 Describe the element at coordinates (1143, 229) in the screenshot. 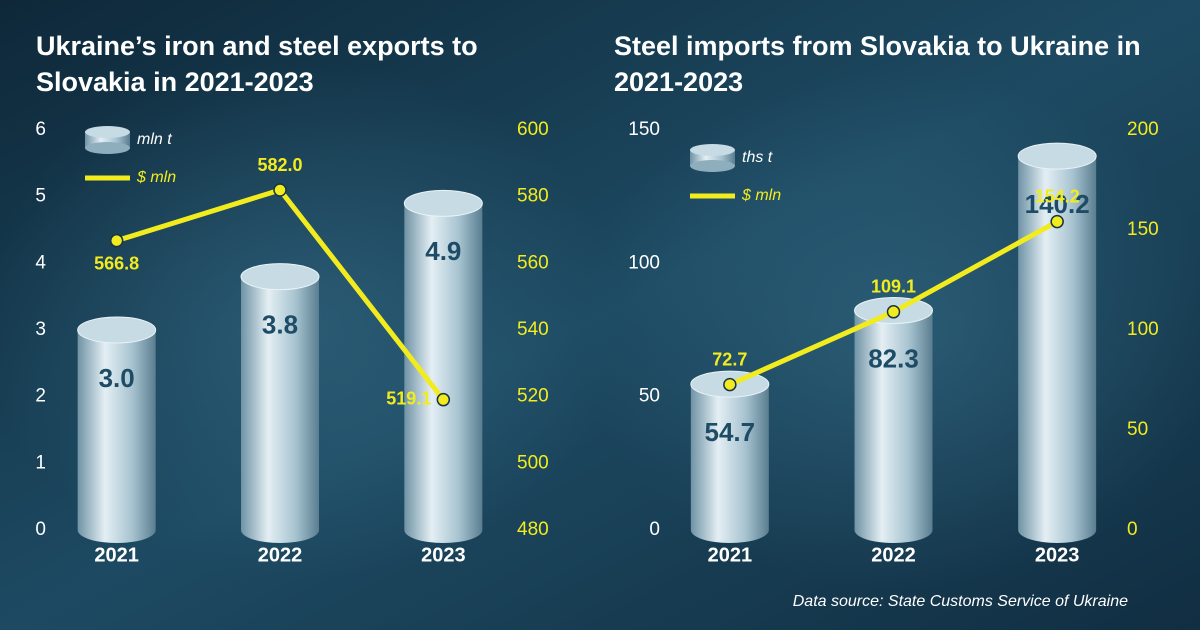

I see `y2-tick-label: 150` at that location.